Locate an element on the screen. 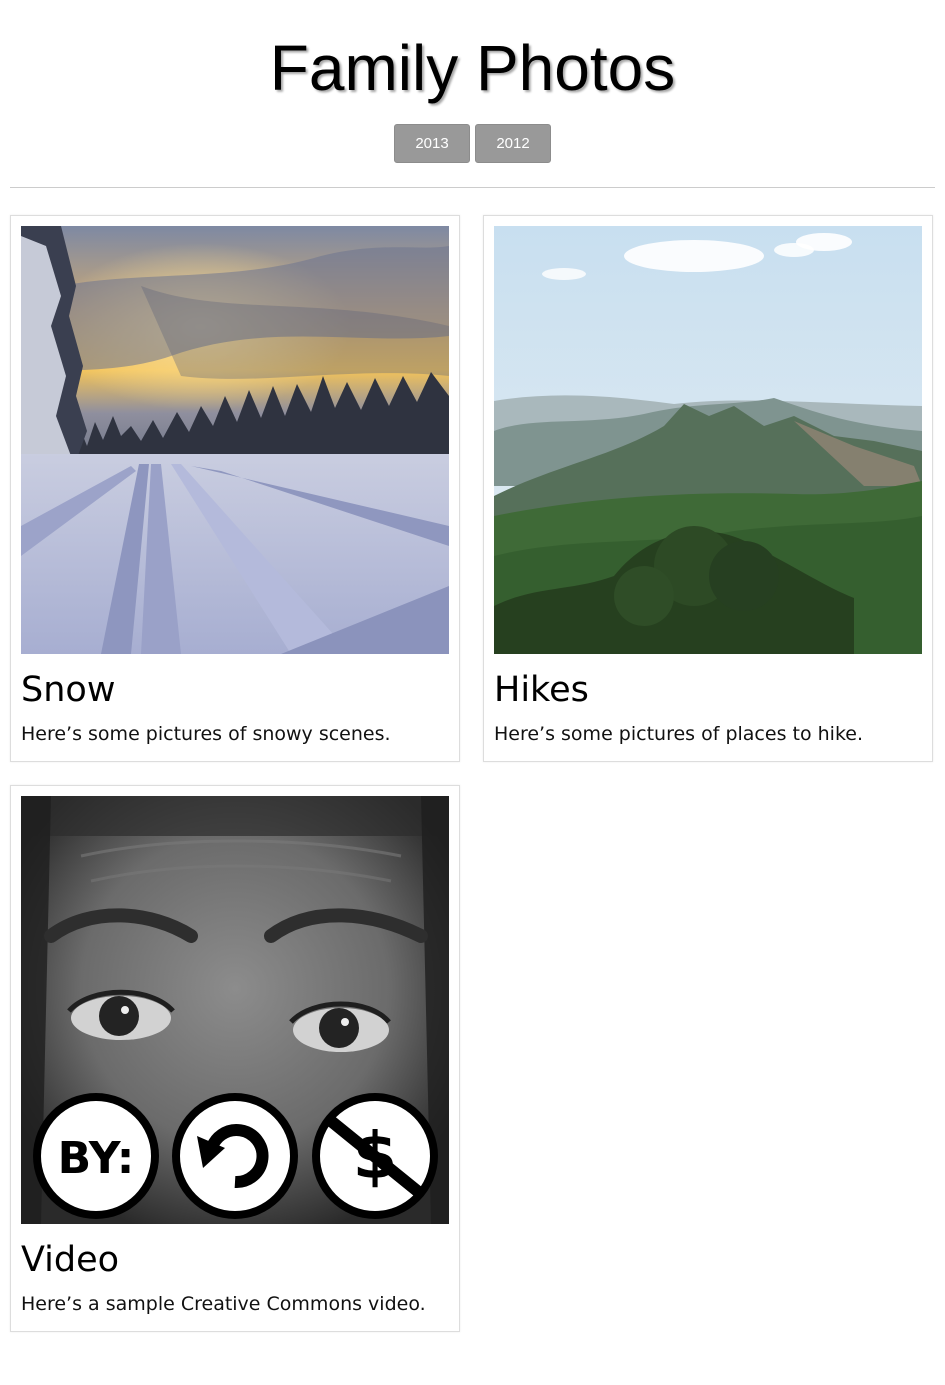 The width and height of the screenshot is (945, 1385). year-filter-nav: 2013 2012 is located at coordinates (472, 143).